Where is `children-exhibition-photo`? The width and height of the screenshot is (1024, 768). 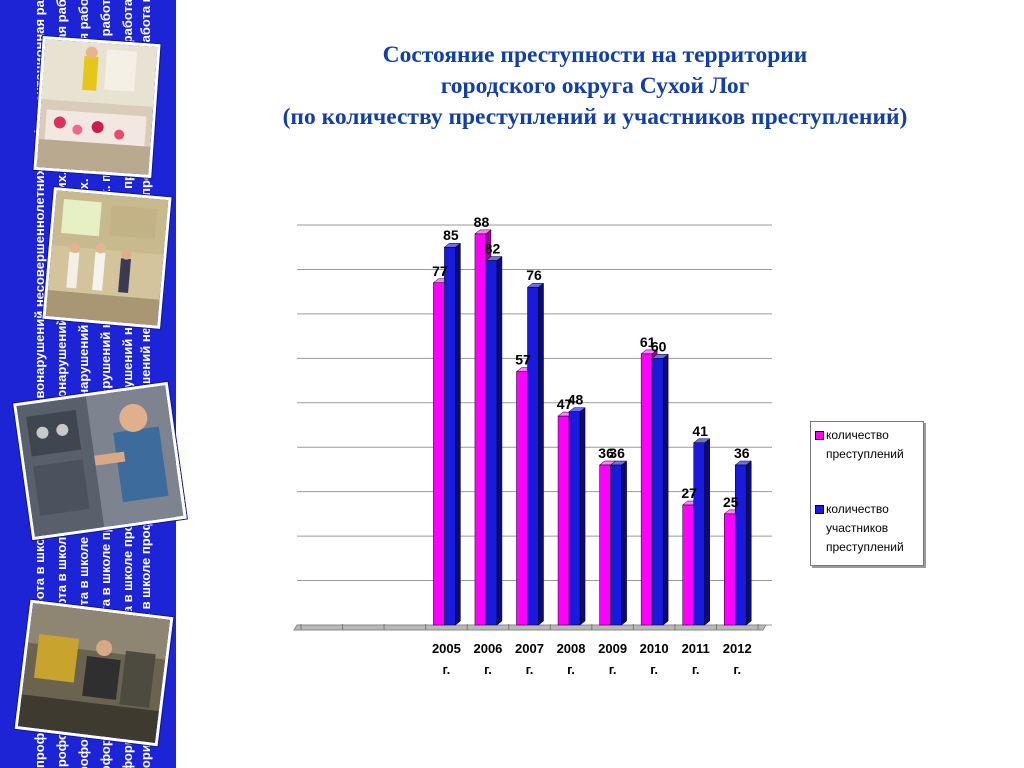 children-exhibition-photo is located at coordinates (97, 107).